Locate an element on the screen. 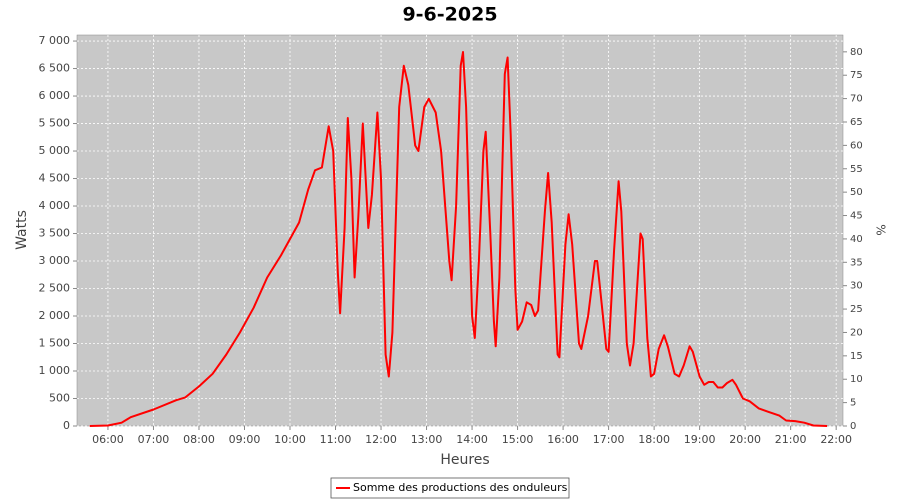 The image size is (900, 500). y-tick-label: 6 500 is located at coordinates (55, 68).